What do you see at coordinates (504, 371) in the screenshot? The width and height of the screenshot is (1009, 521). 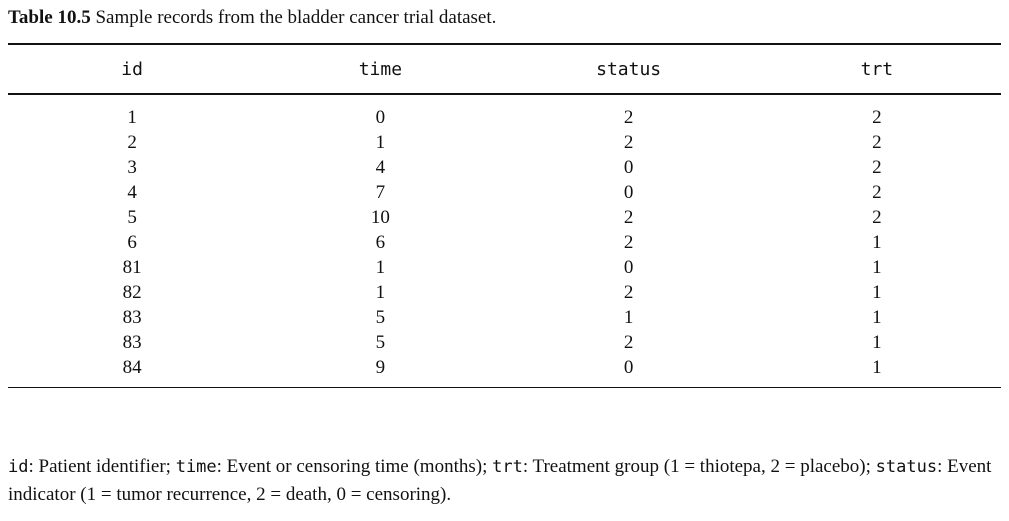 I see `table-row: 84 9 0 1` at bounding box center [504, 371].